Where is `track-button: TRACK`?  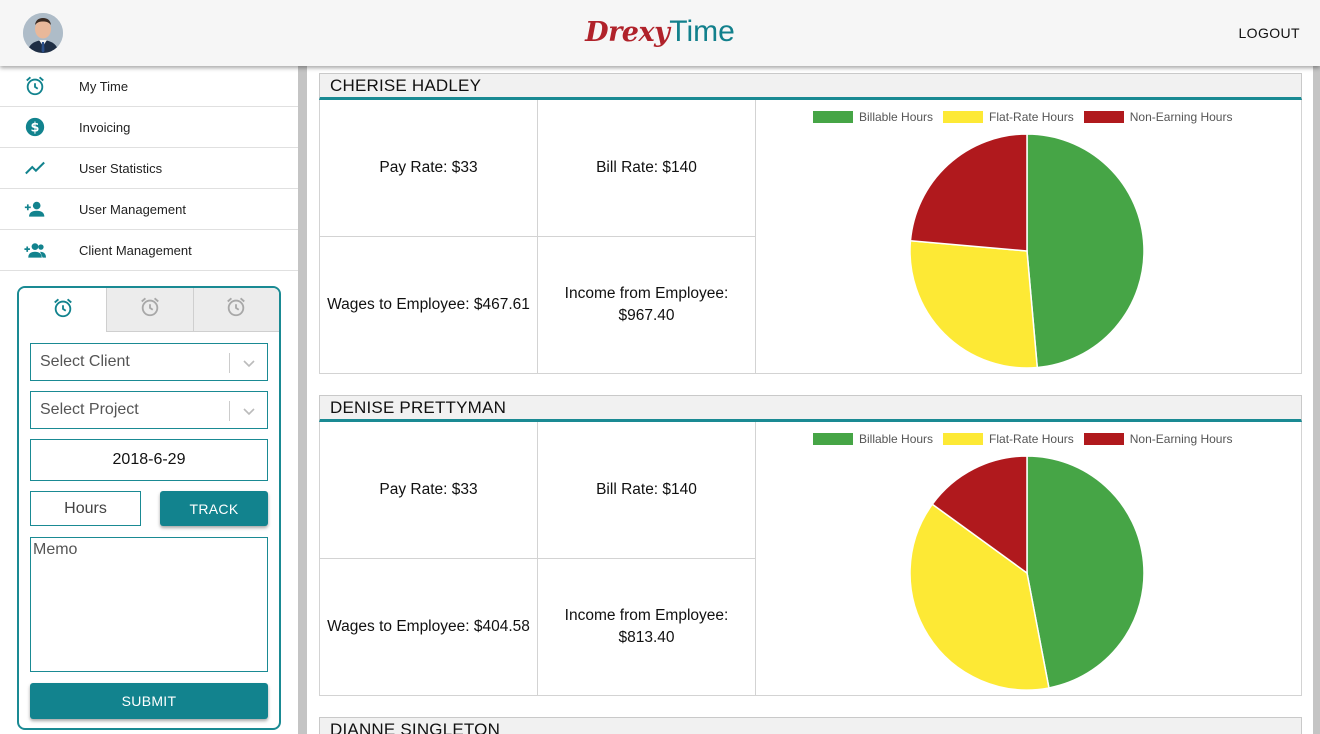
track-button: TRACK is located at coordinates (214, 508).